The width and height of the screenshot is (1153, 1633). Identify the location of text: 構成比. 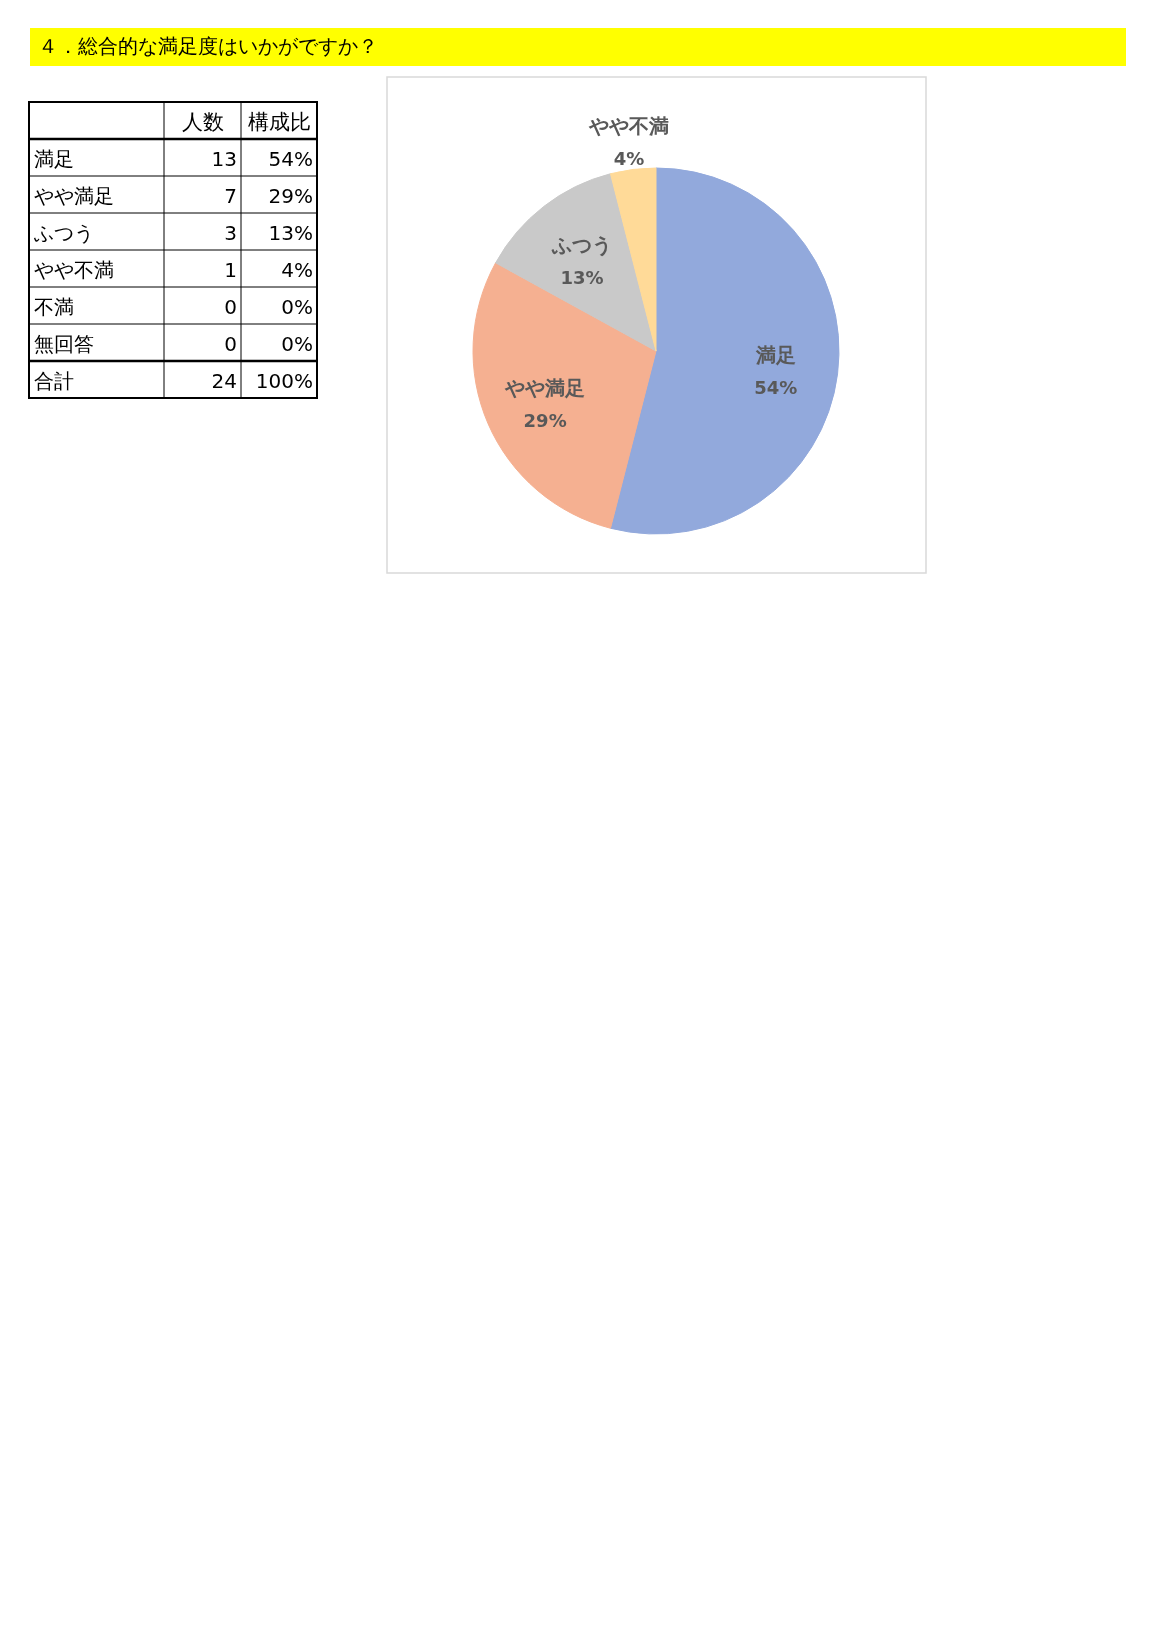
(279, 122).